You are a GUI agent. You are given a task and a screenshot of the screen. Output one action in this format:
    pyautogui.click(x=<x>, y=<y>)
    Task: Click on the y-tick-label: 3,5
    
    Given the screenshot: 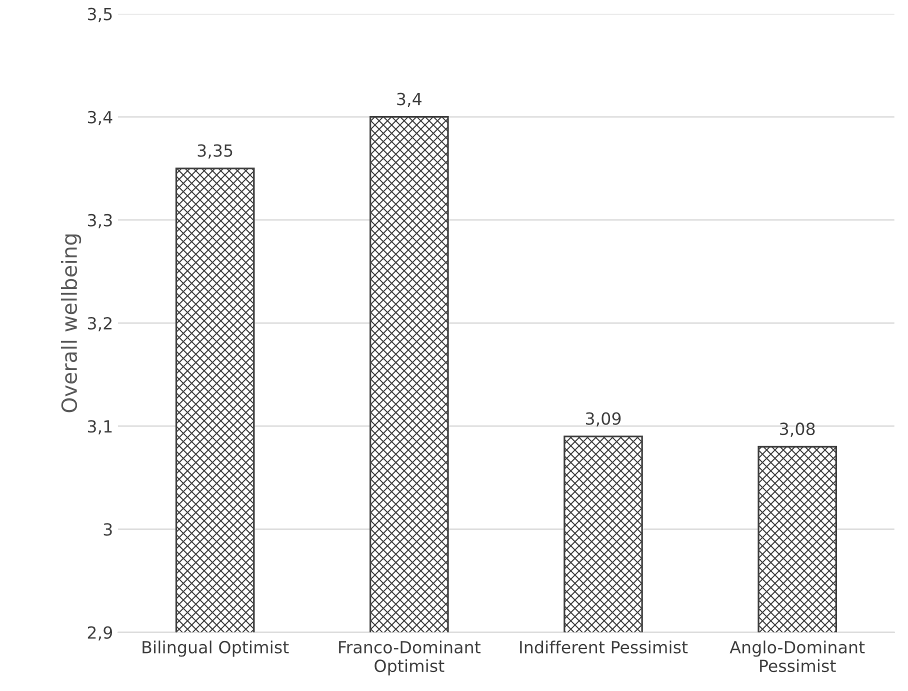 What is the action you would take?
    pyautogui.click(x=100, y=15)
    